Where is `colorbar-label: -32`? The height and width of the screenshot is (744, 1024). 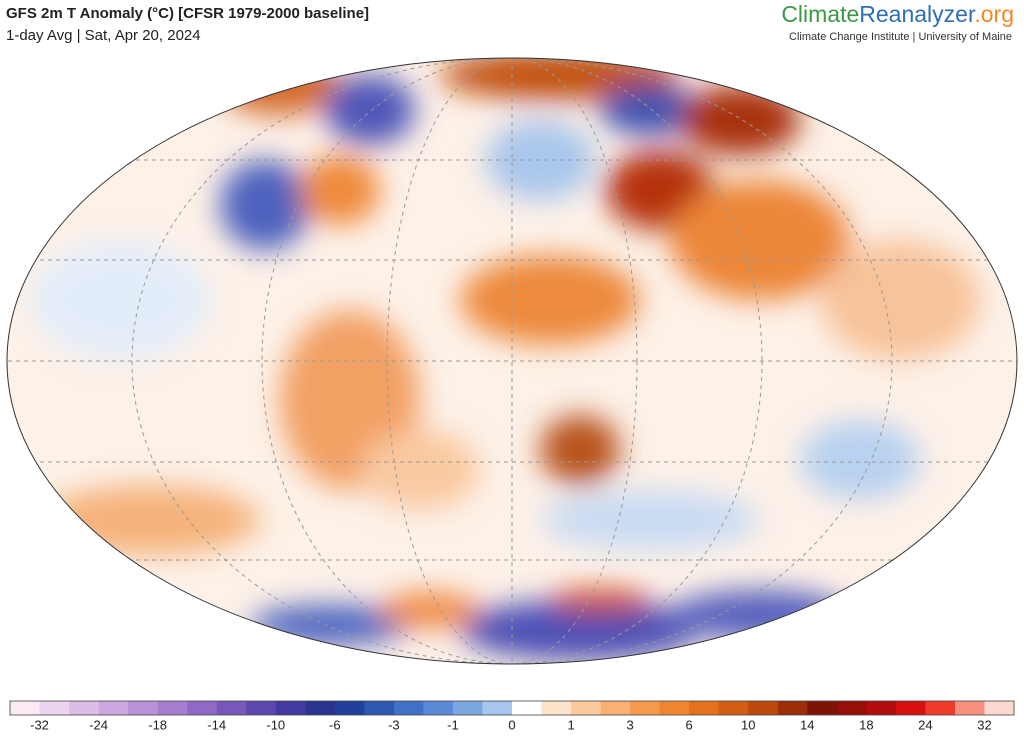
colorbar-label: -32 is located at coordinates (39, 724).